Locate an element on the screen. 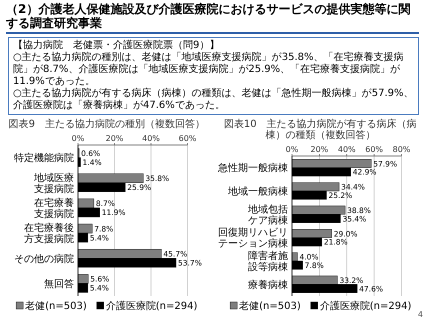 The height and width of the screenshot is (320, 427). y-tick-label: 急性期一般病棟 is located at coordinates (252, 168).